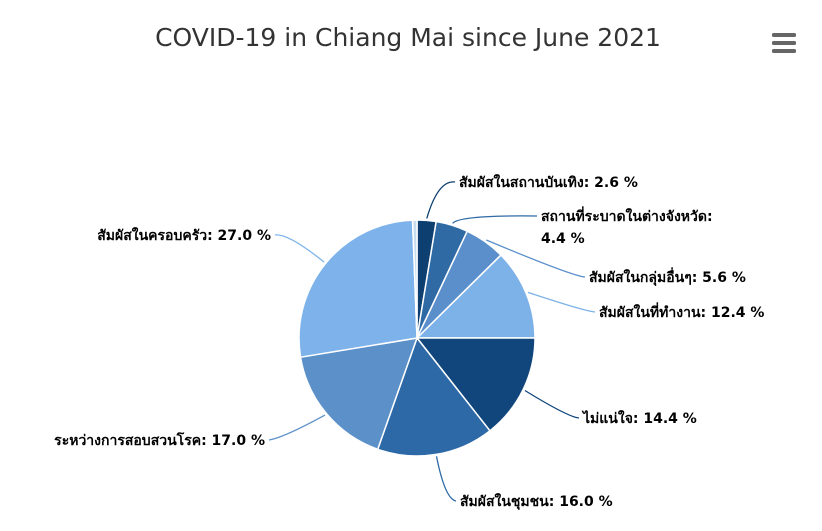 The image size is (822, 531). I want to click on slice-data-label: สัมผัสในครอบครัว: 27.0 %, so click(184, 235).